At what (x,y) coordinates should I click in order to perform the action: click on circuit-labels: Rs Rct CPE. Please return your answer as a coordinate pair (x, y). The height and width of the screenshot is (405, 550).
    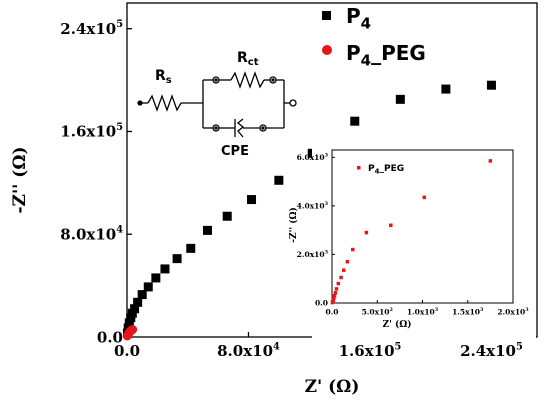
    Looking at the image, I should click on (207, 104).